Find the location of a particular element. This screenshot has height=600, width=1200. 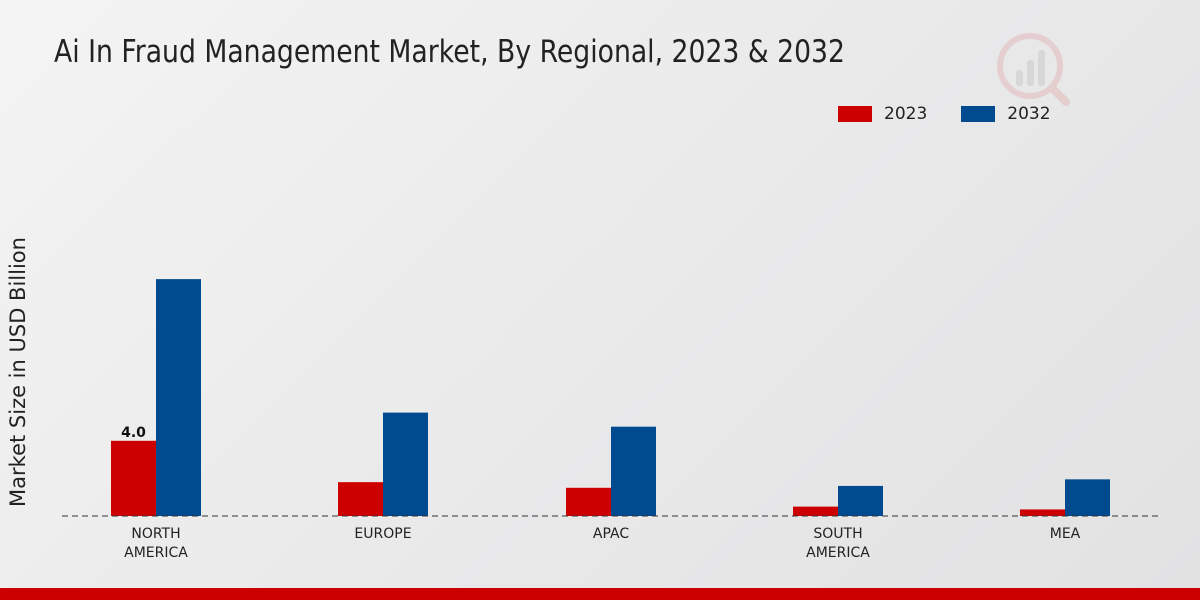

bar-2032-apac is located at coordinates (633, 471).